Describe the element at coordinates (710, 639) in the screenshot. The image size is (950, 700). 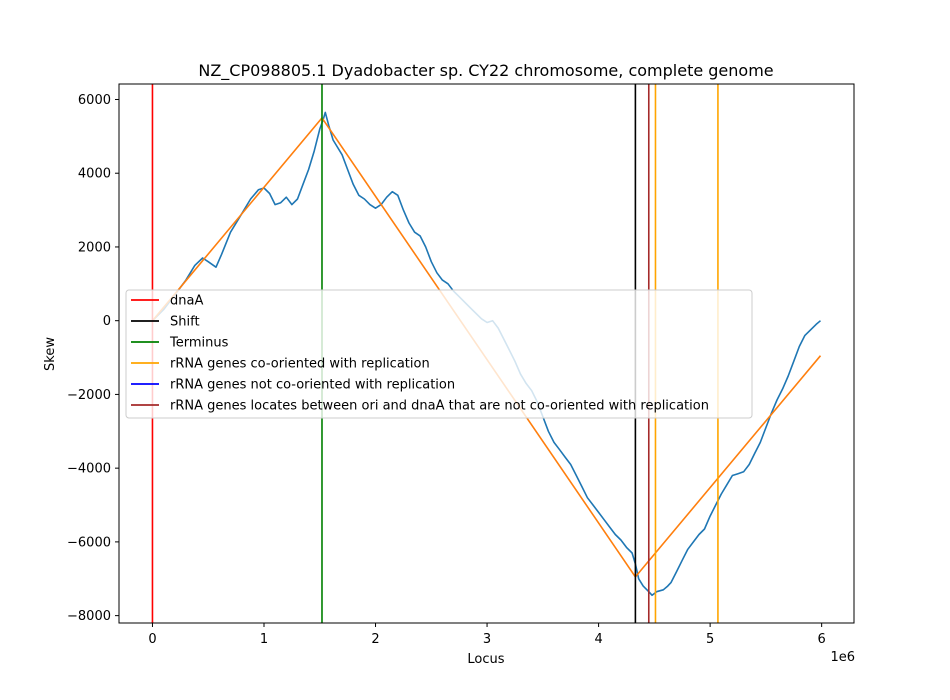
I see `x-tick-label: 5` at that location.